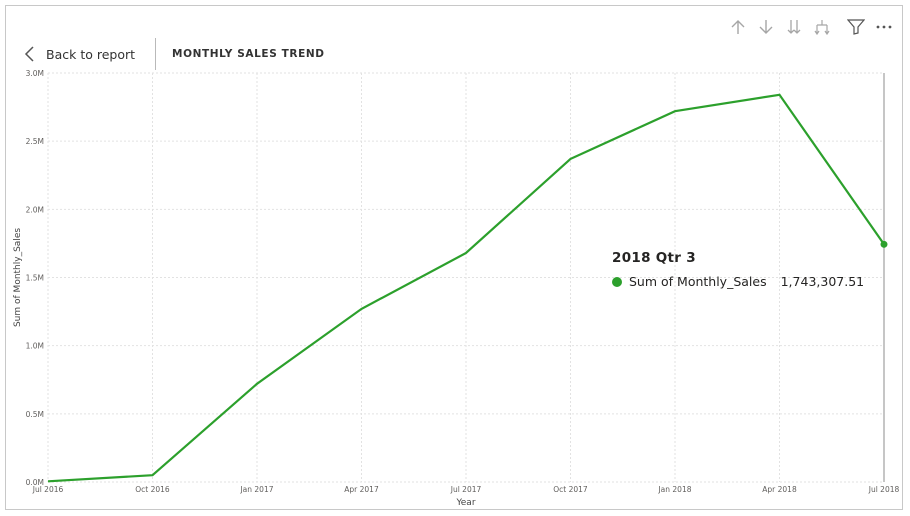 The image size is (910, 516). I want to click on y-axis-ticks: 0.0M 0.5M 1.0M 1.5M 2.0M 2.5M 3.0M, so click(35, 278).